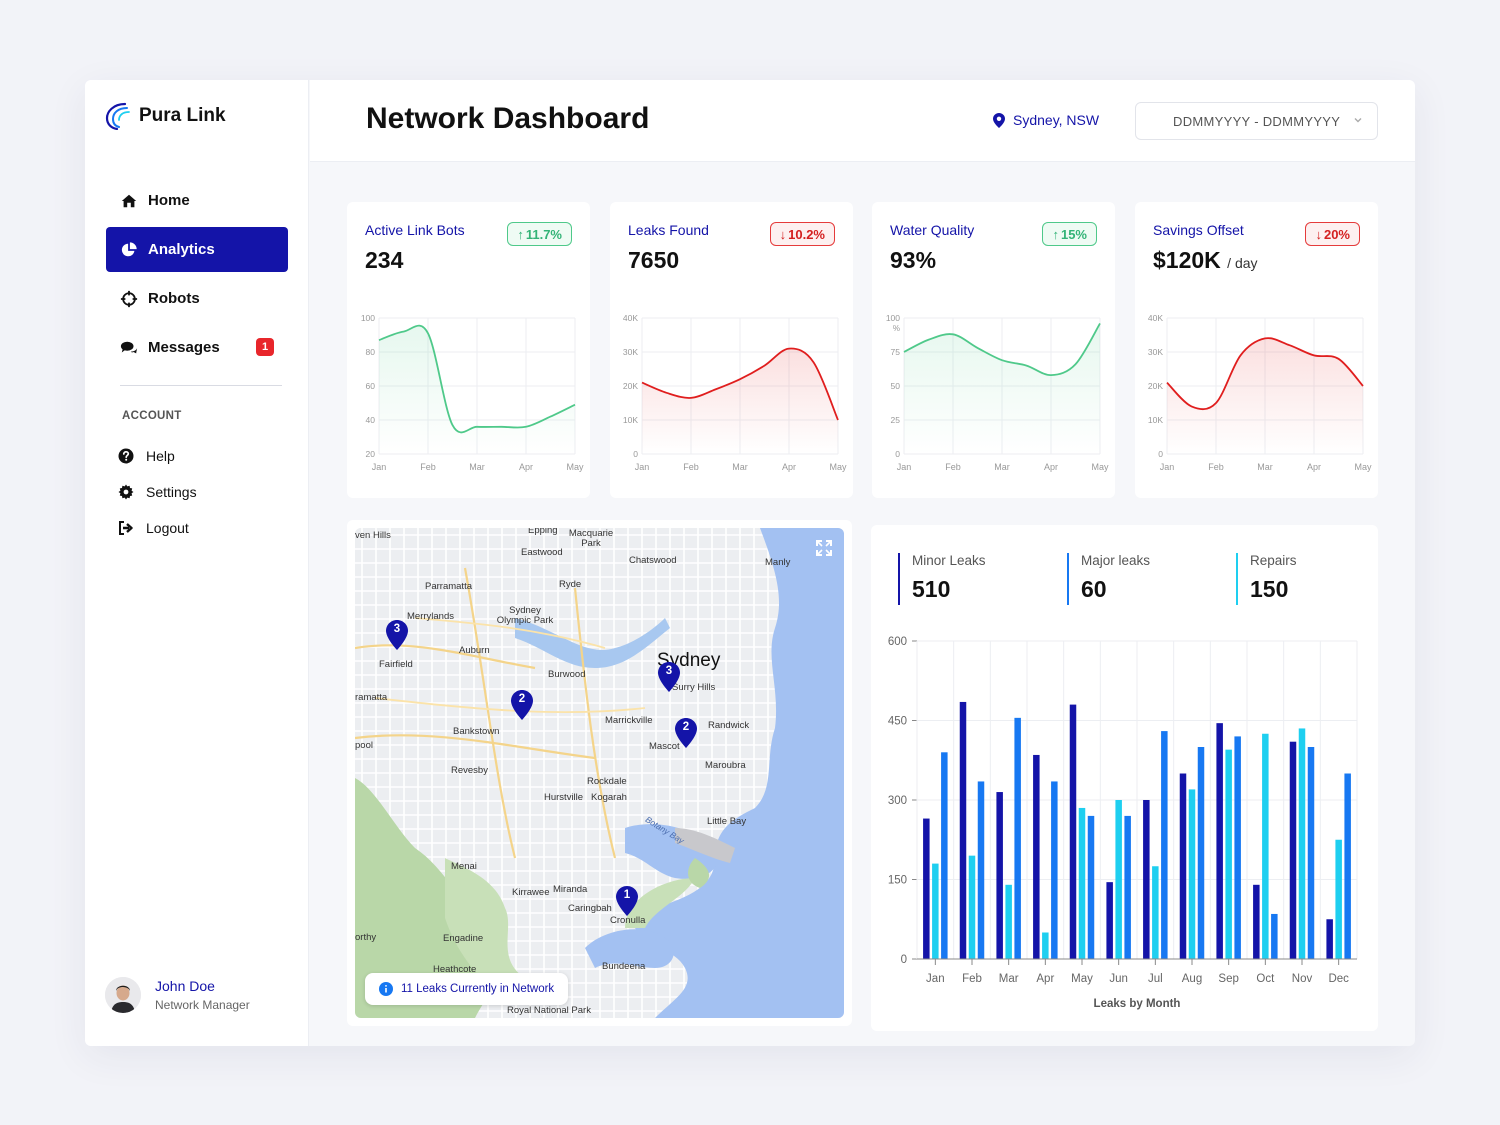  Describe the element at coordinates (824, 548) in the screenshot. I see `expand-map-icon` at that location.